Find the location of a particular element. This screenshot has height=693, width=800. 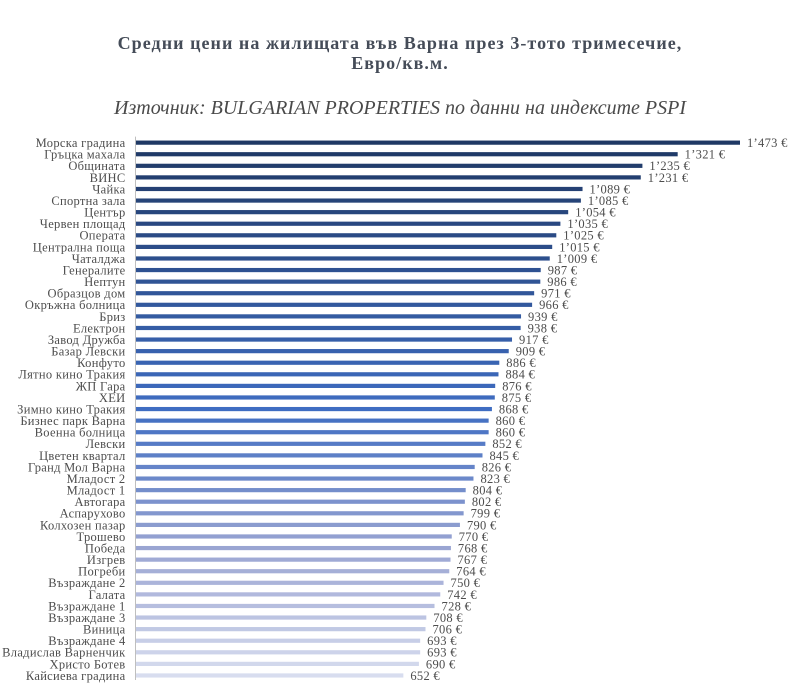

svg-text: Победа is located at coordinates (105, 548).